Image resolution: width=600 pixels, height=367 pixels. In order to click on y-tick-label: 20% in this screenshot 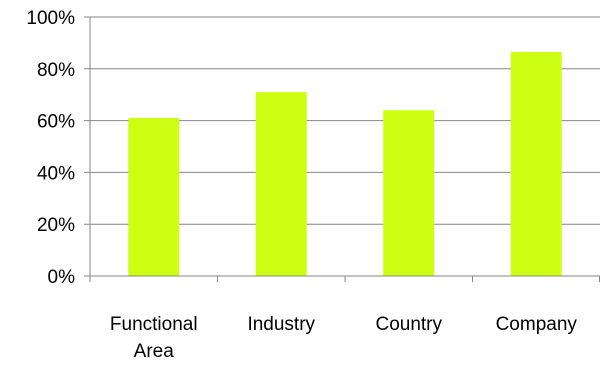, I will do `click(56, 225)`.